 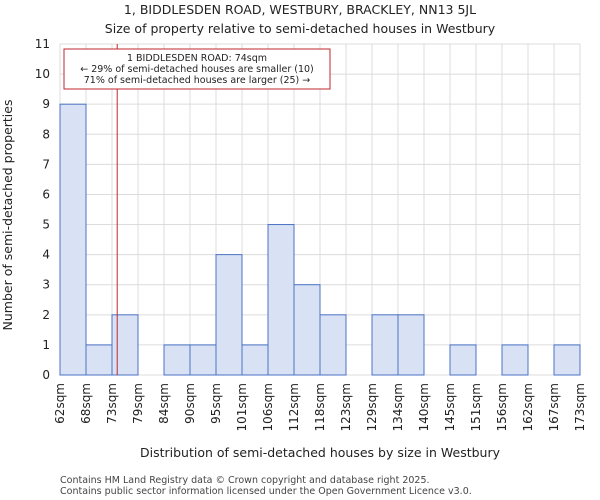 What do you see at coordinates (476, 407) in the screenshot?
I see `x-tick-label: 151sqm` at bounding box center [476, 407].